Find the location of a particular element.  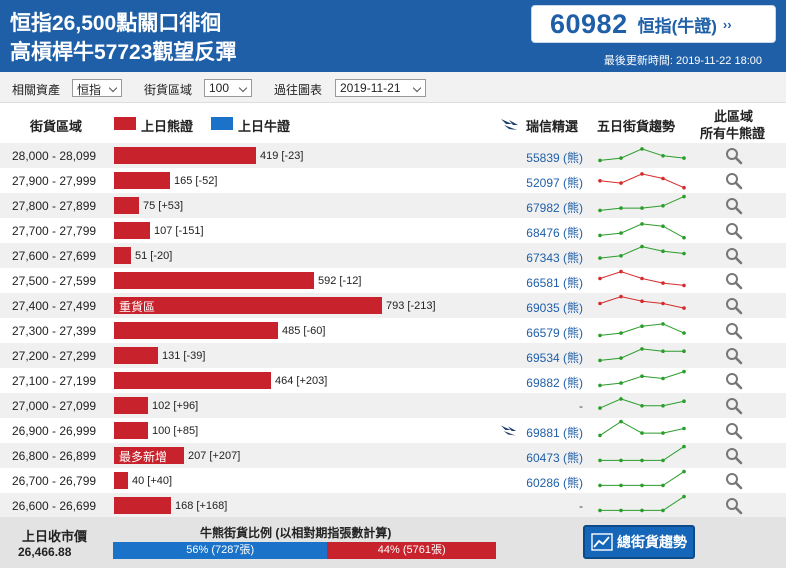

bar-value-label: 419 [-23] is located at coordinates (282, 156).